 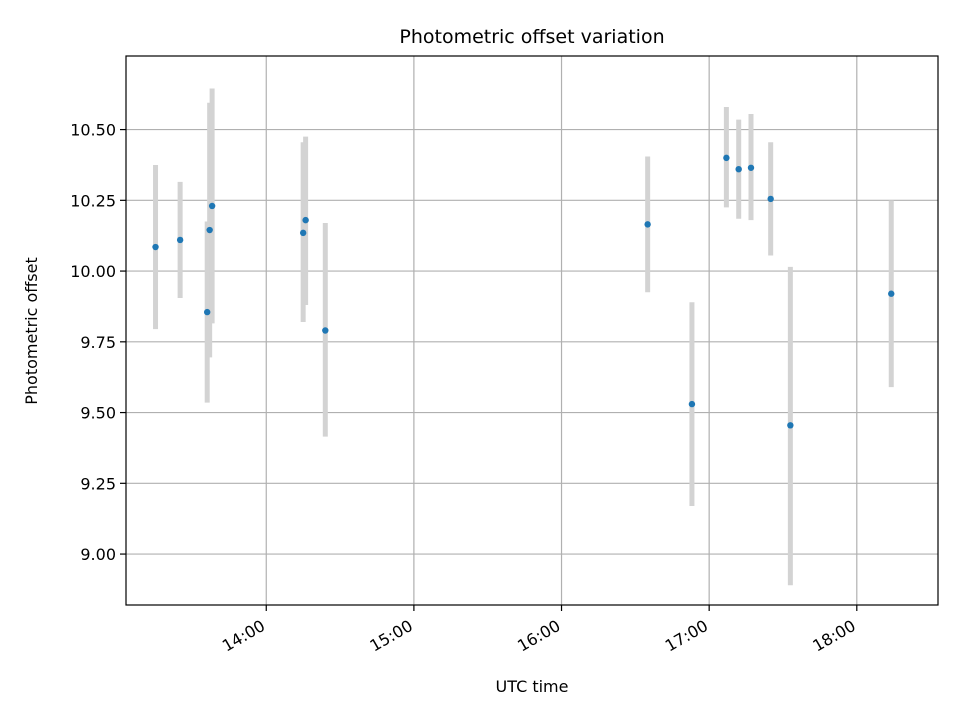 I want to click on y-tick-label: 9.75, so click(x=98, y=342).